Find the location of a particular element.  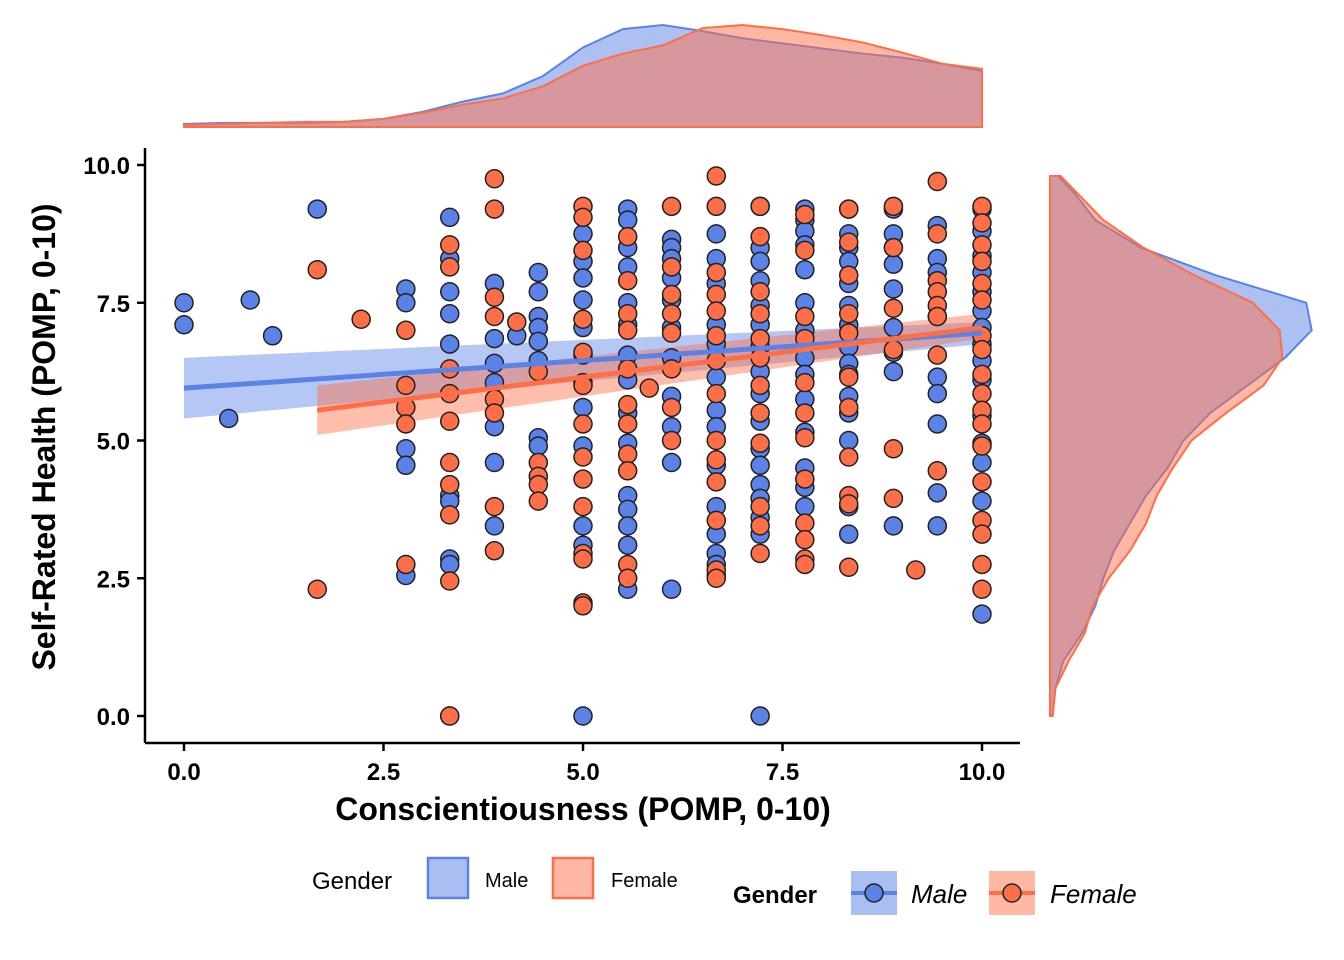

x-tick-label: 2.5 is located at coordinates (383, 772).